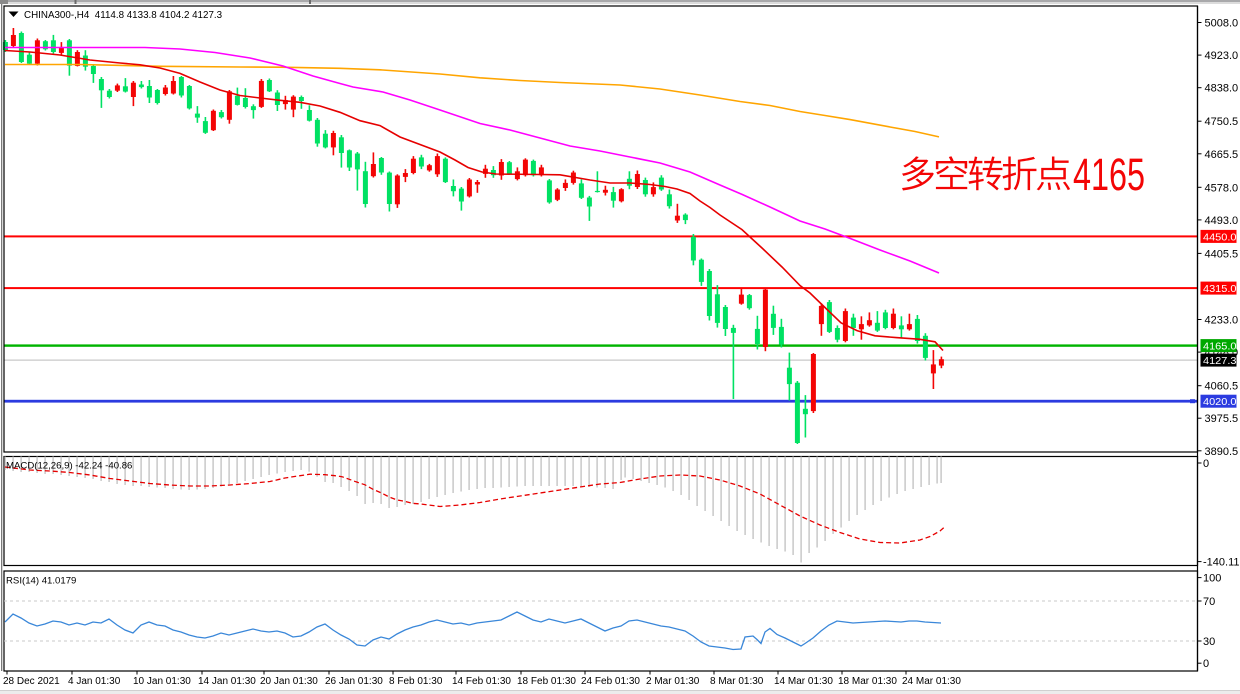  I want to click on svg-text: 4405.5, so click(1222, 254).